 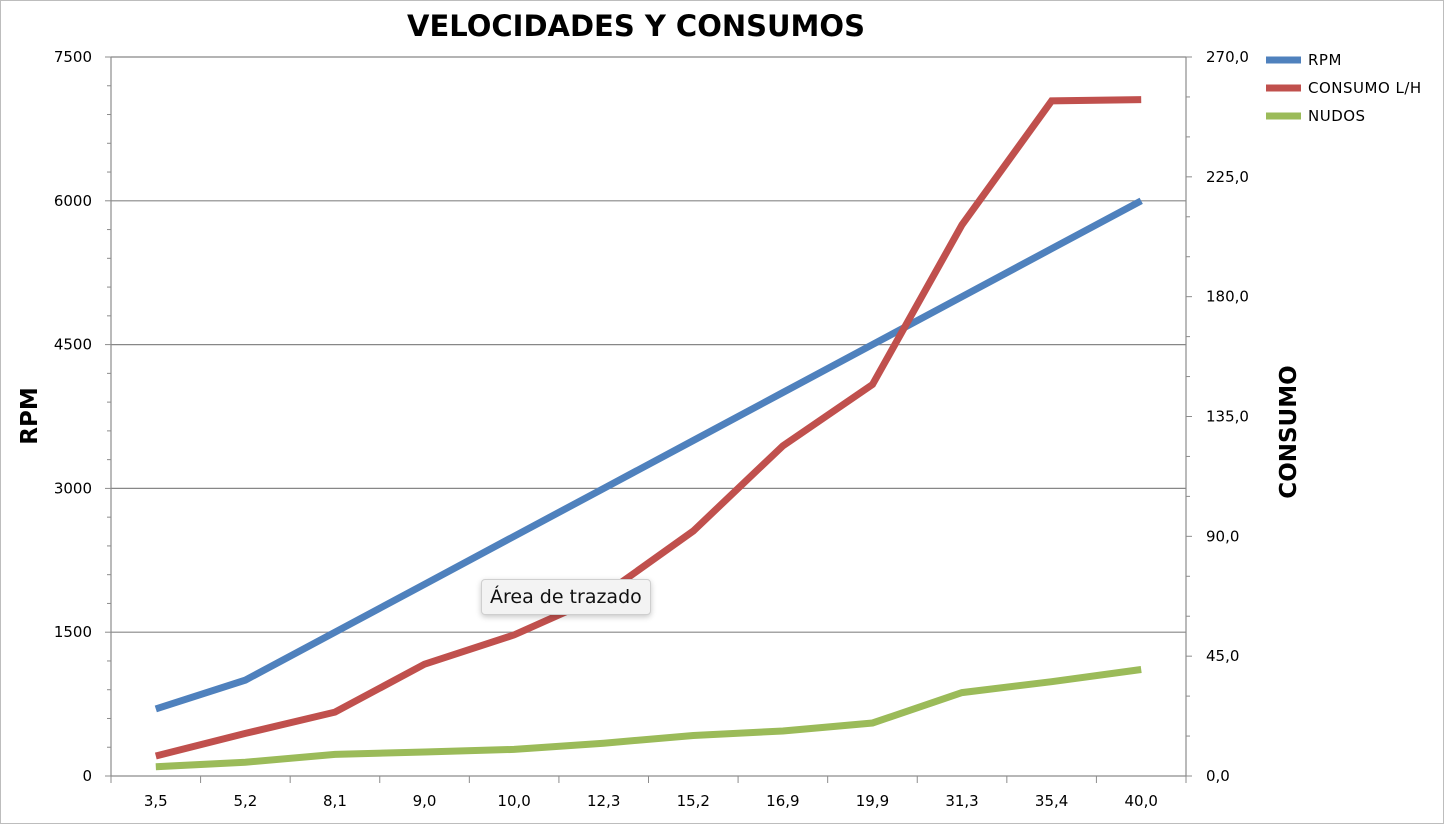 I want to click on x-tick-label: 31,3, so click(x=961, y=801).